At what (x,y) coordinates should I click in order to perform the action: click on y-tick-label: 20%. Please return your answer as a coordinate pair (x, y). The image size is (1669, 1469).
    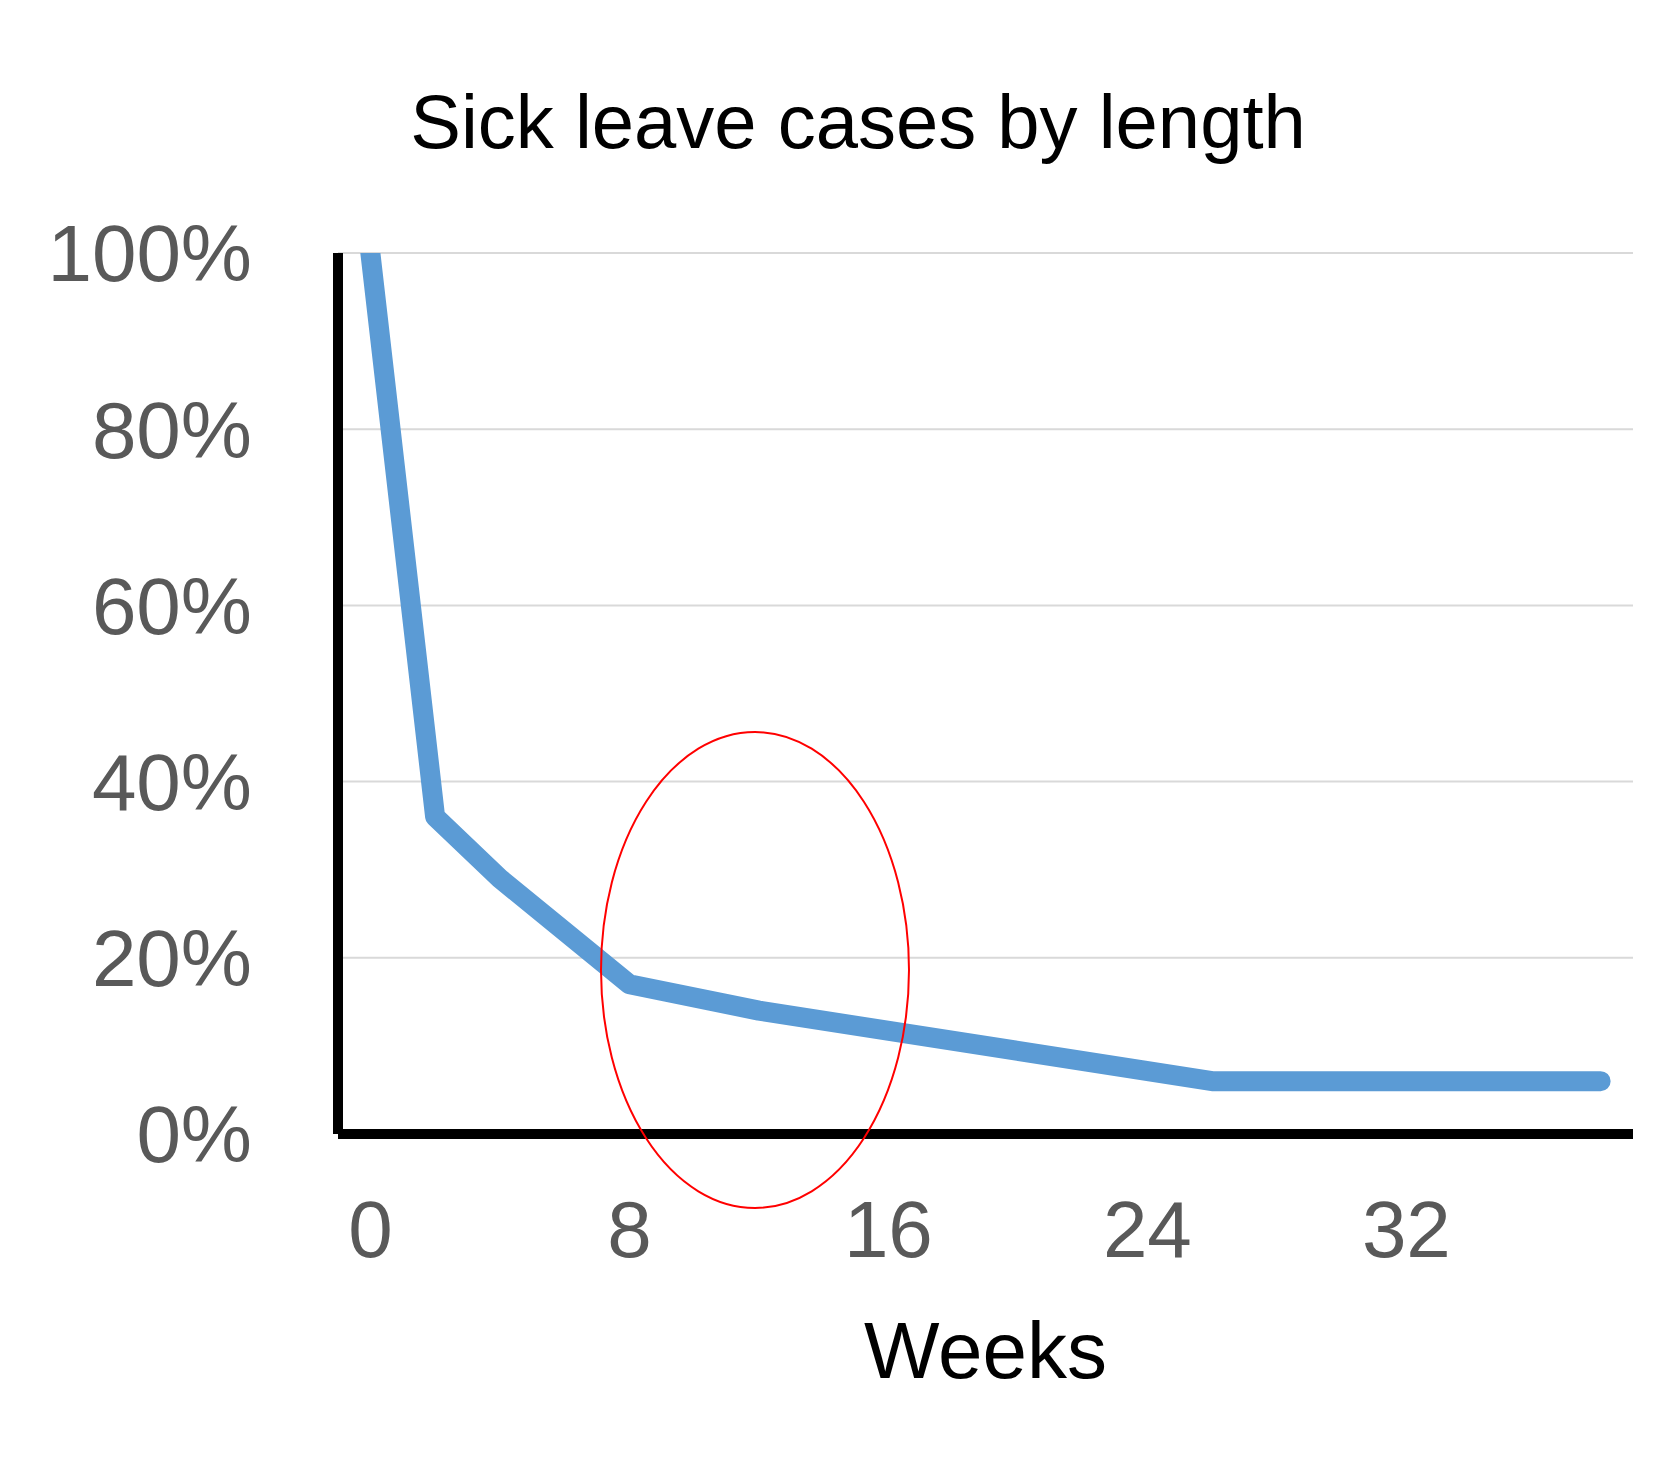
    Looking at the image, I should click on (171, 959).